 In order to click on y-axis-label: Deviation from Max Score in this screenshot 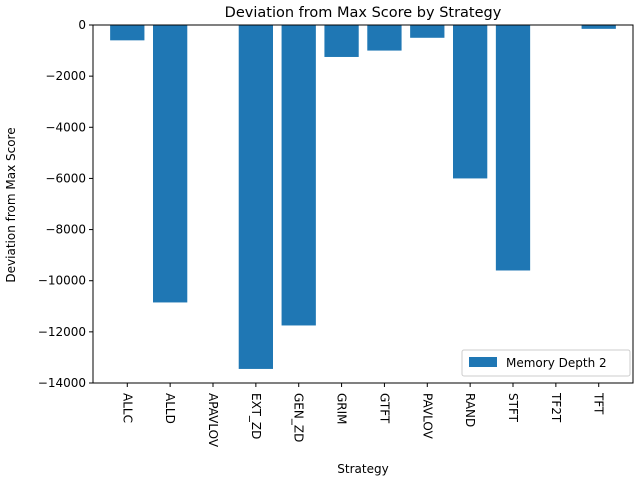, I will do `click(11, 204)`.